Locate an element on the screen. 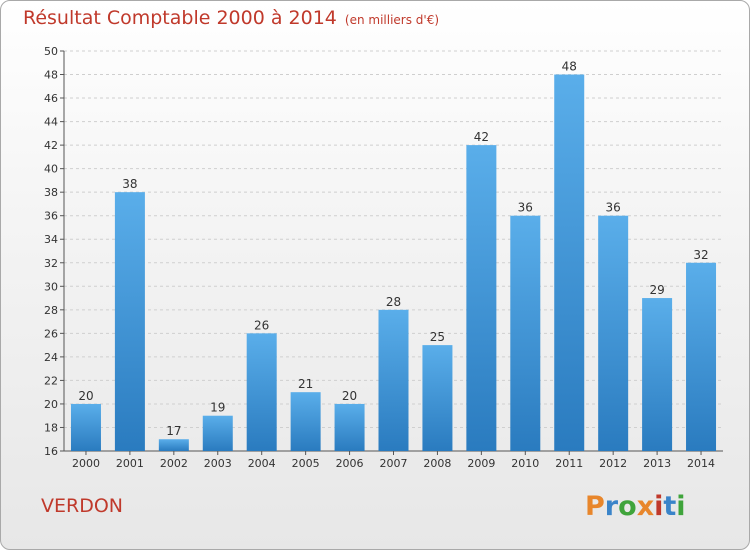 This screenshot has width=750, height=550. data-label: 21 is located at coordinates (305, 384).